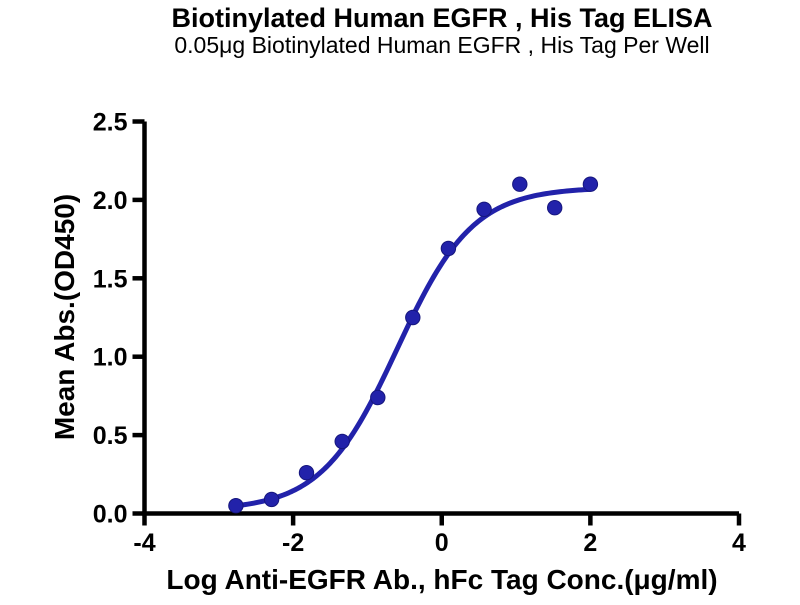  Describe the element at coordinates (441, 579) in the screenshot. I see `x-axis-title: Log Anti-EGFR Ab., hFc Tag Conc.(μg/ml)` at that location.